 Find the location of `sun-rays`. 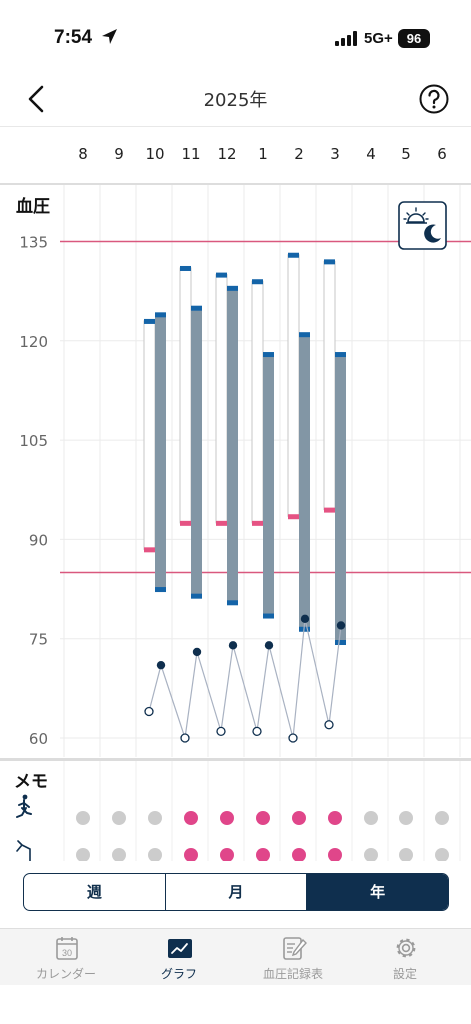

sun-rays is located at coordinates (416, 213).